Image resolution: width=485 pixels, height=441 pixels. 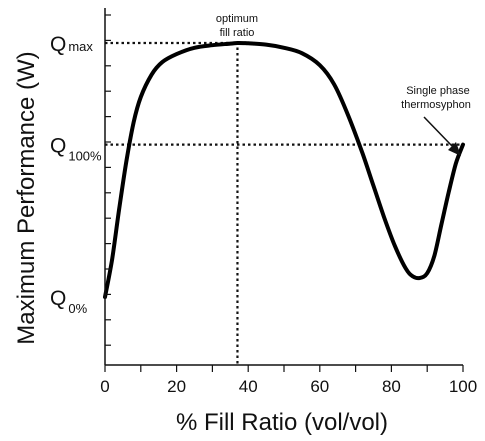 I want to click on annotation-single-phase-line-2: thermosyphon, so click(x=436, y=105).